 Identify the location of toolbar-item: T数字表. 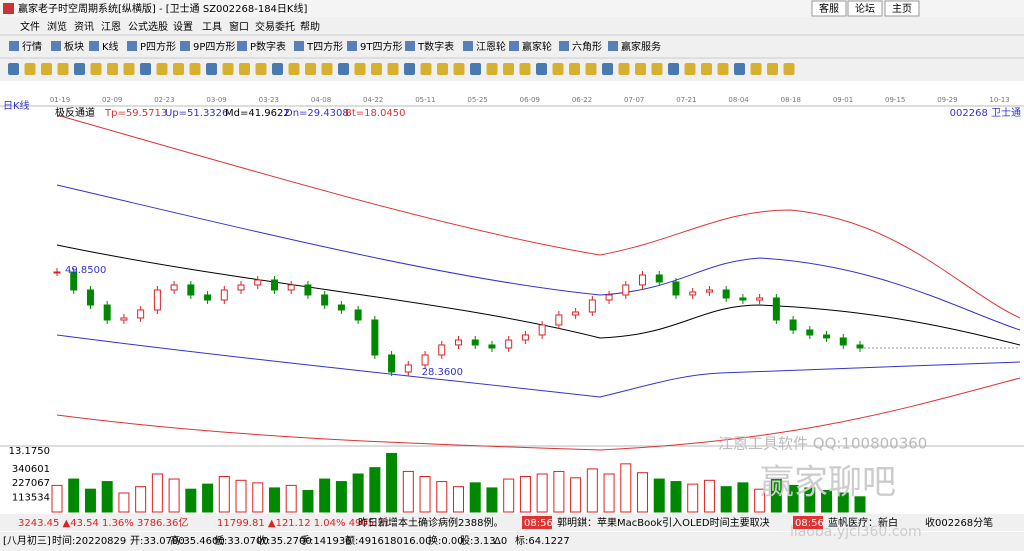
(435, 46).